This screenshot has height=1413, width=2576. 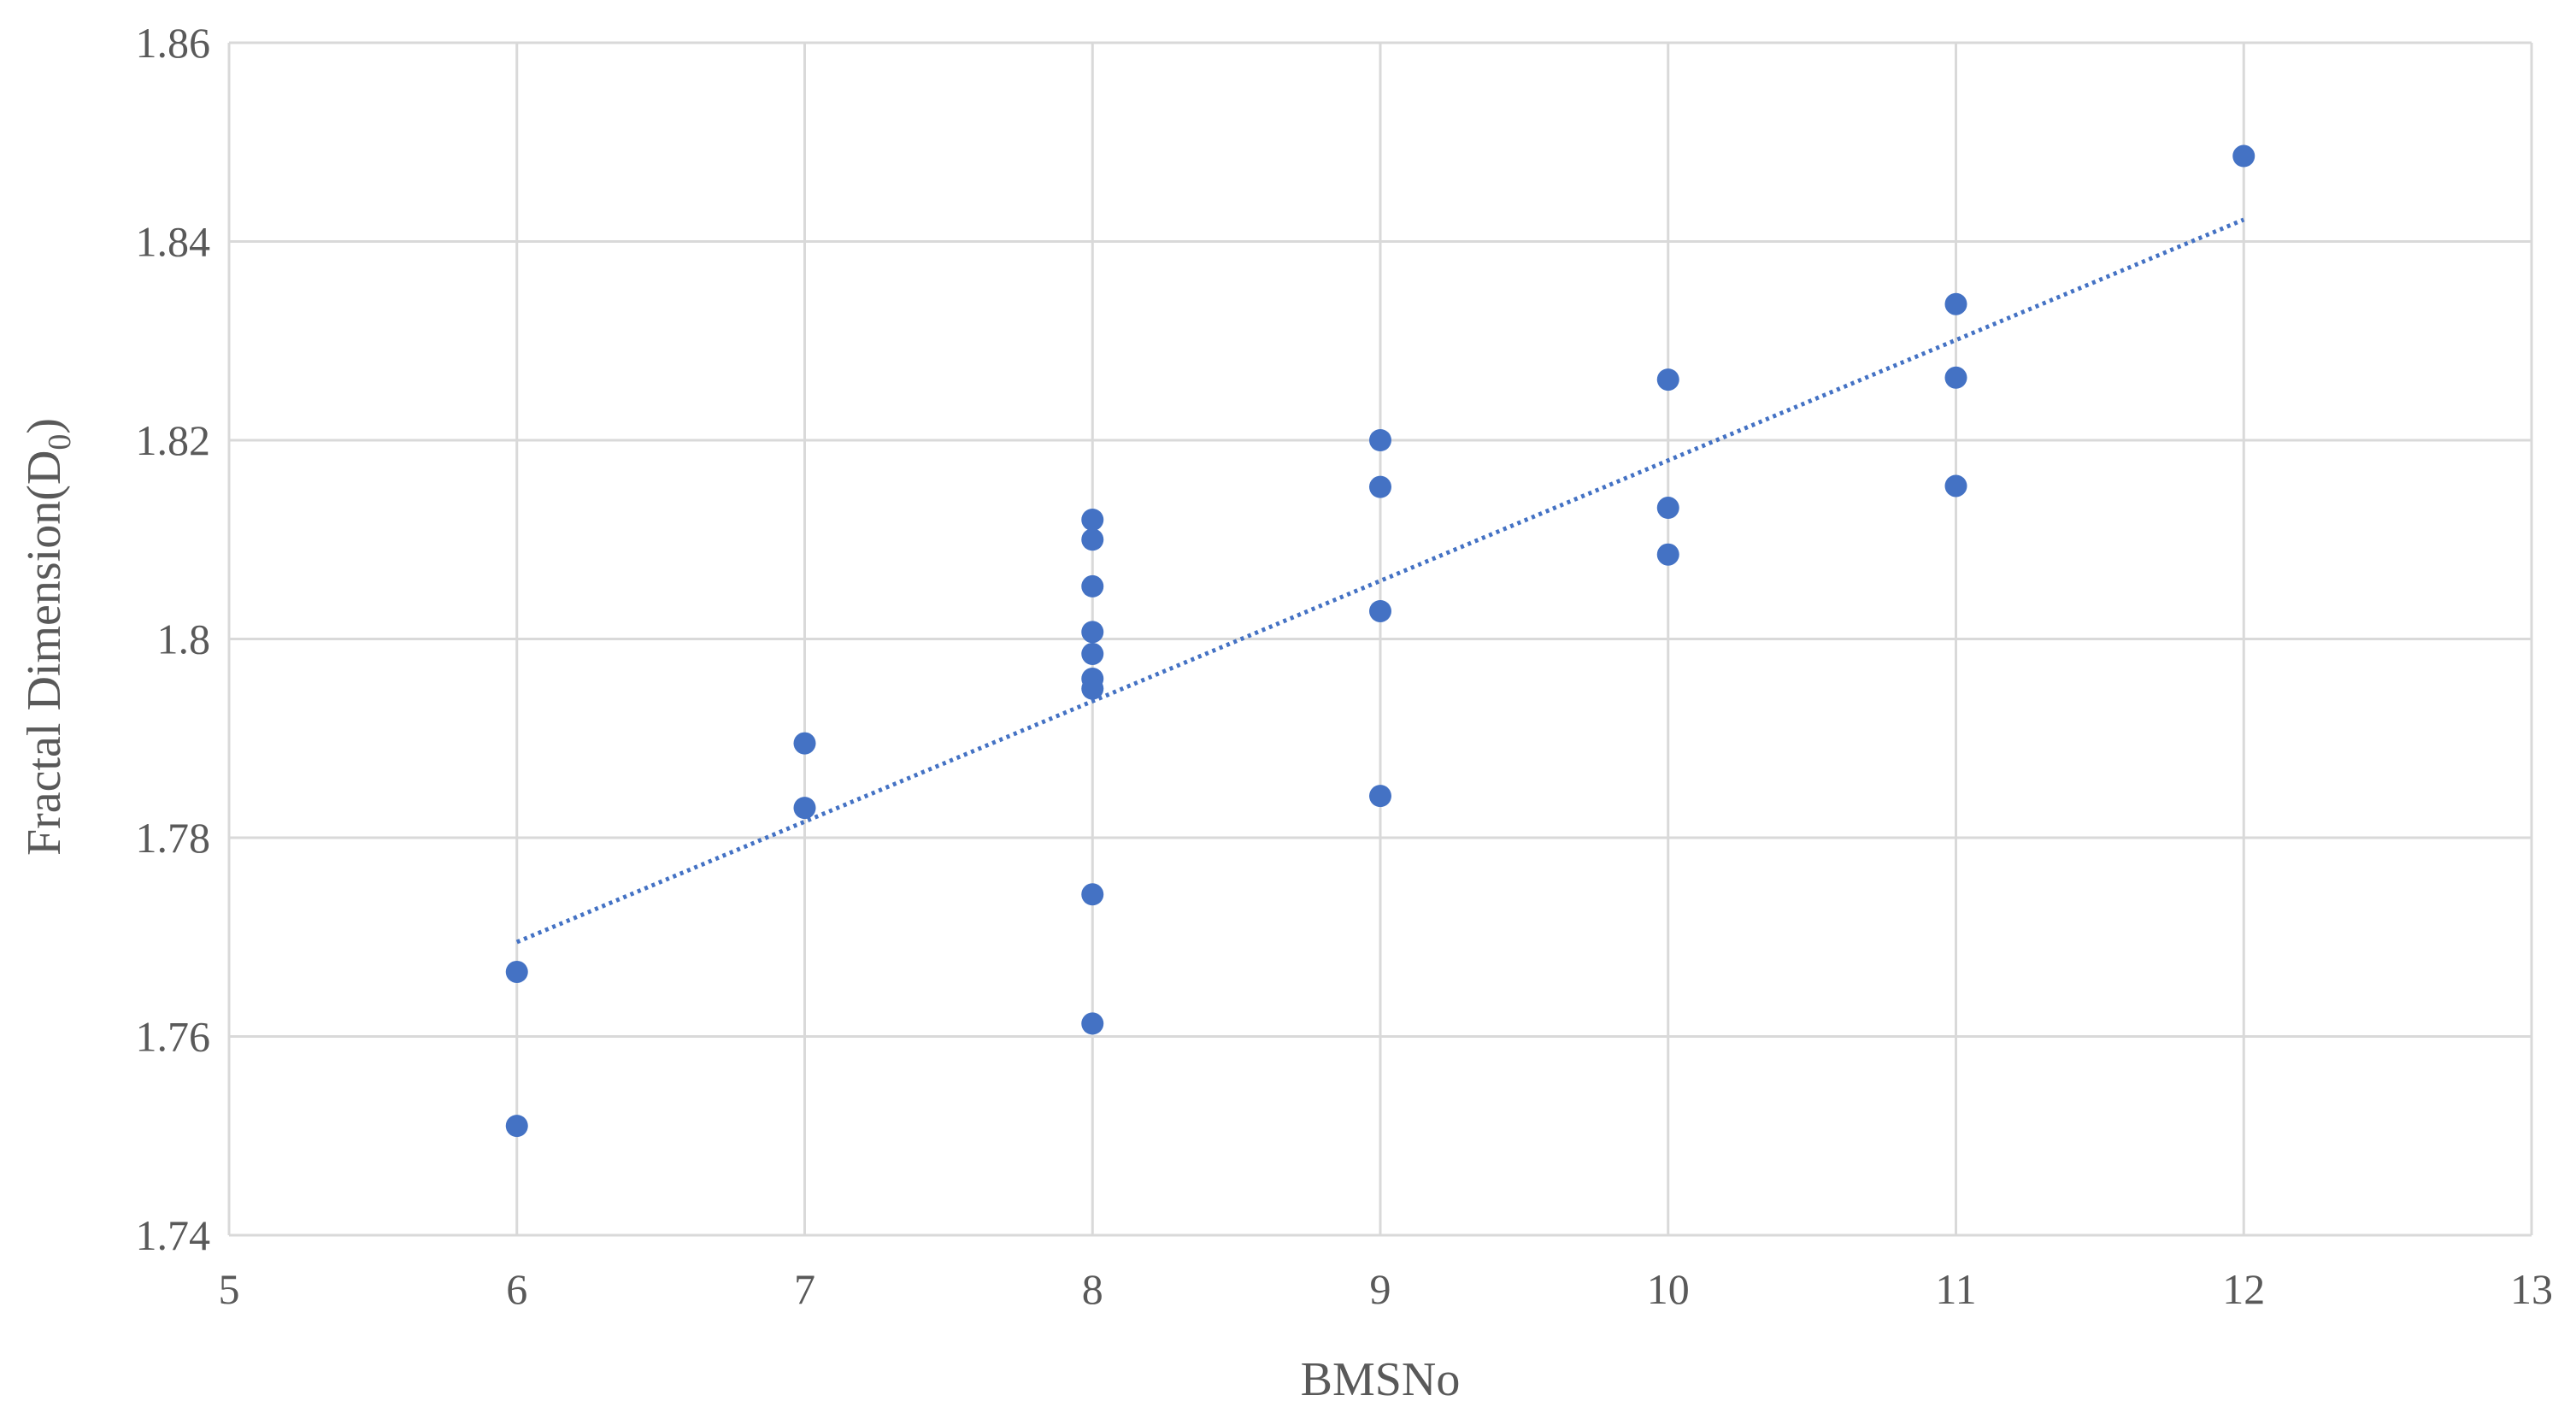 I want to click on x-tick-label: 7, so click(x=804, y=1289).